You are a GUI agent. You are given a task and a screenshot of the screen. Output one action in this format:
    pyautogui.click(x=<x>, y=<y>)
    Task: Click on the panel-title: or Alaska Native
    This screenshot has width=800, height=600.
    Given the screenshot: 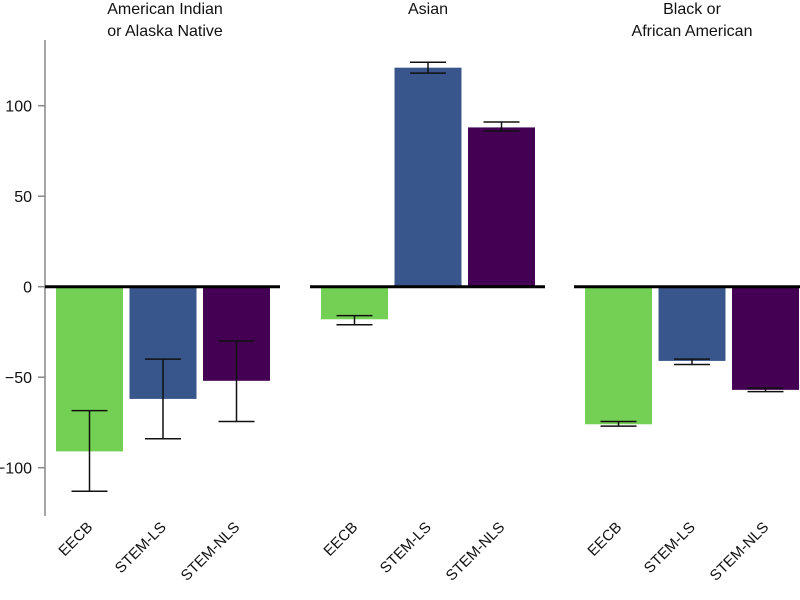 What is the action you would take?
    pyautogui.click(x=165, y=31)
    